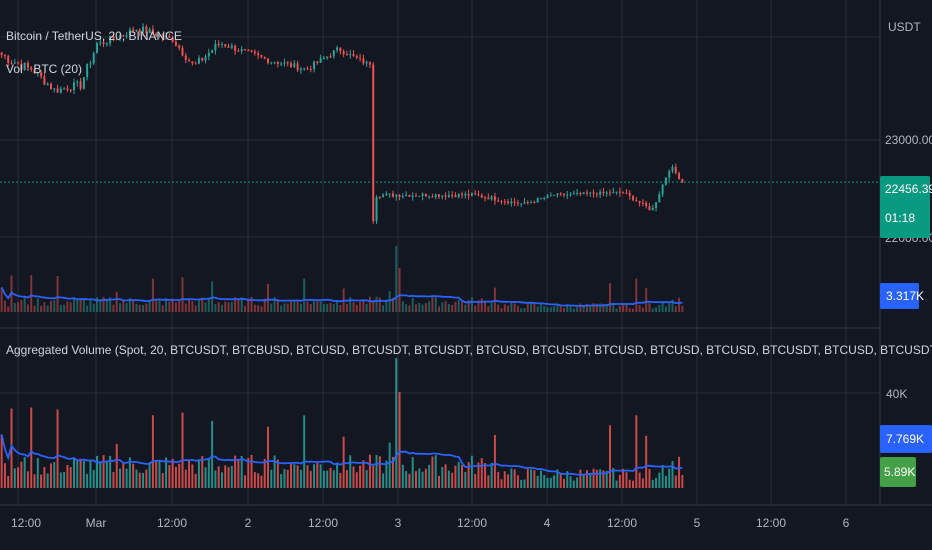  Describe the element at coordinates (904, 27) in the screenshot. I see `price-axis-unit: USDT` at that location.